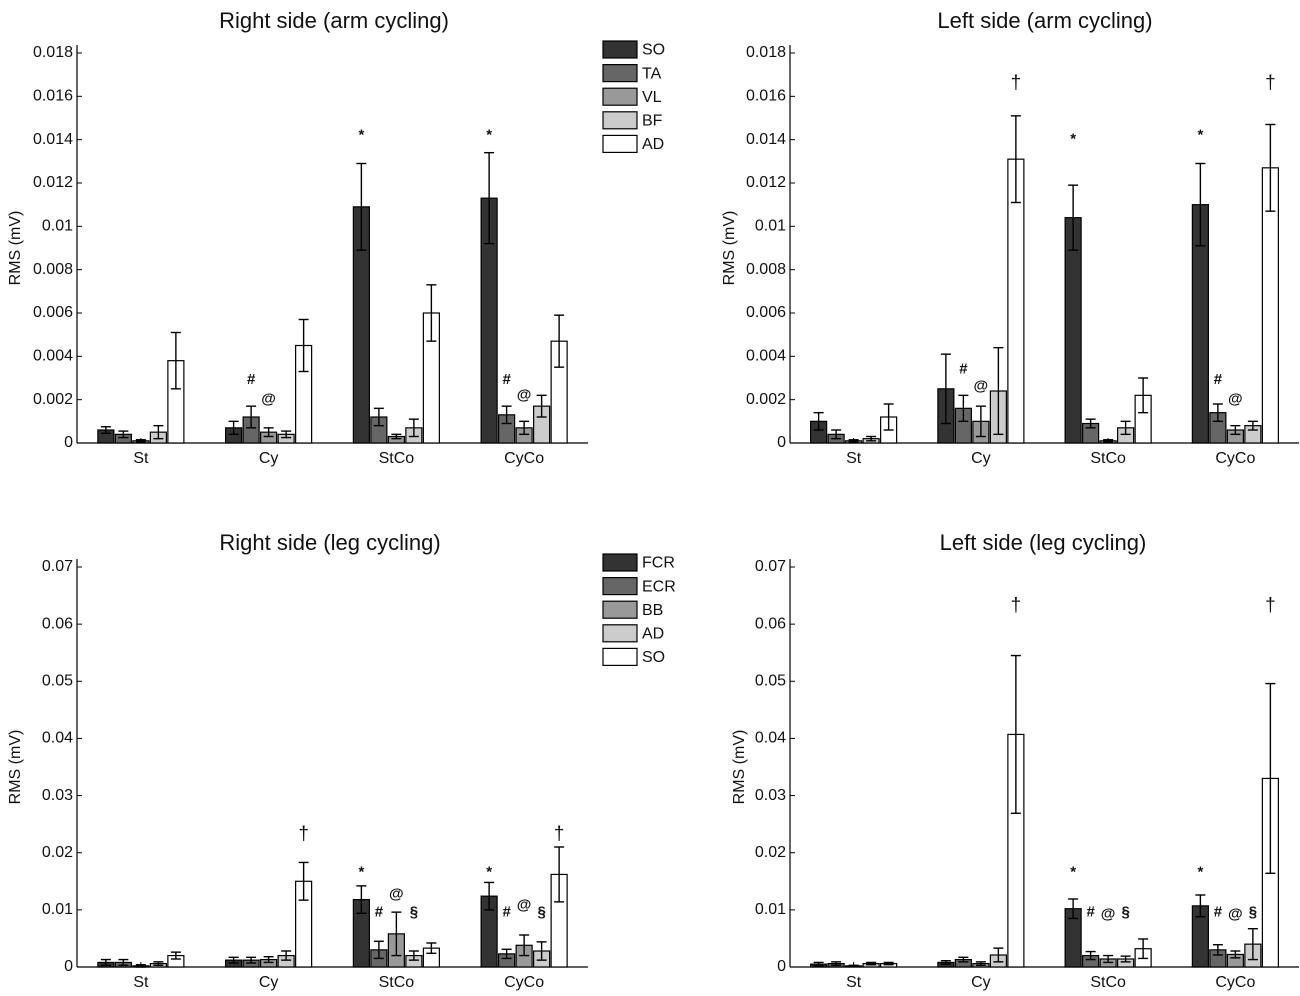 Image resolution: width=1300 pixels, height=996 pixels. What do you see at coordinates (1073, 330) in the screenshot?
I see `bar-so-stco` at bounding box center [1073, 330].